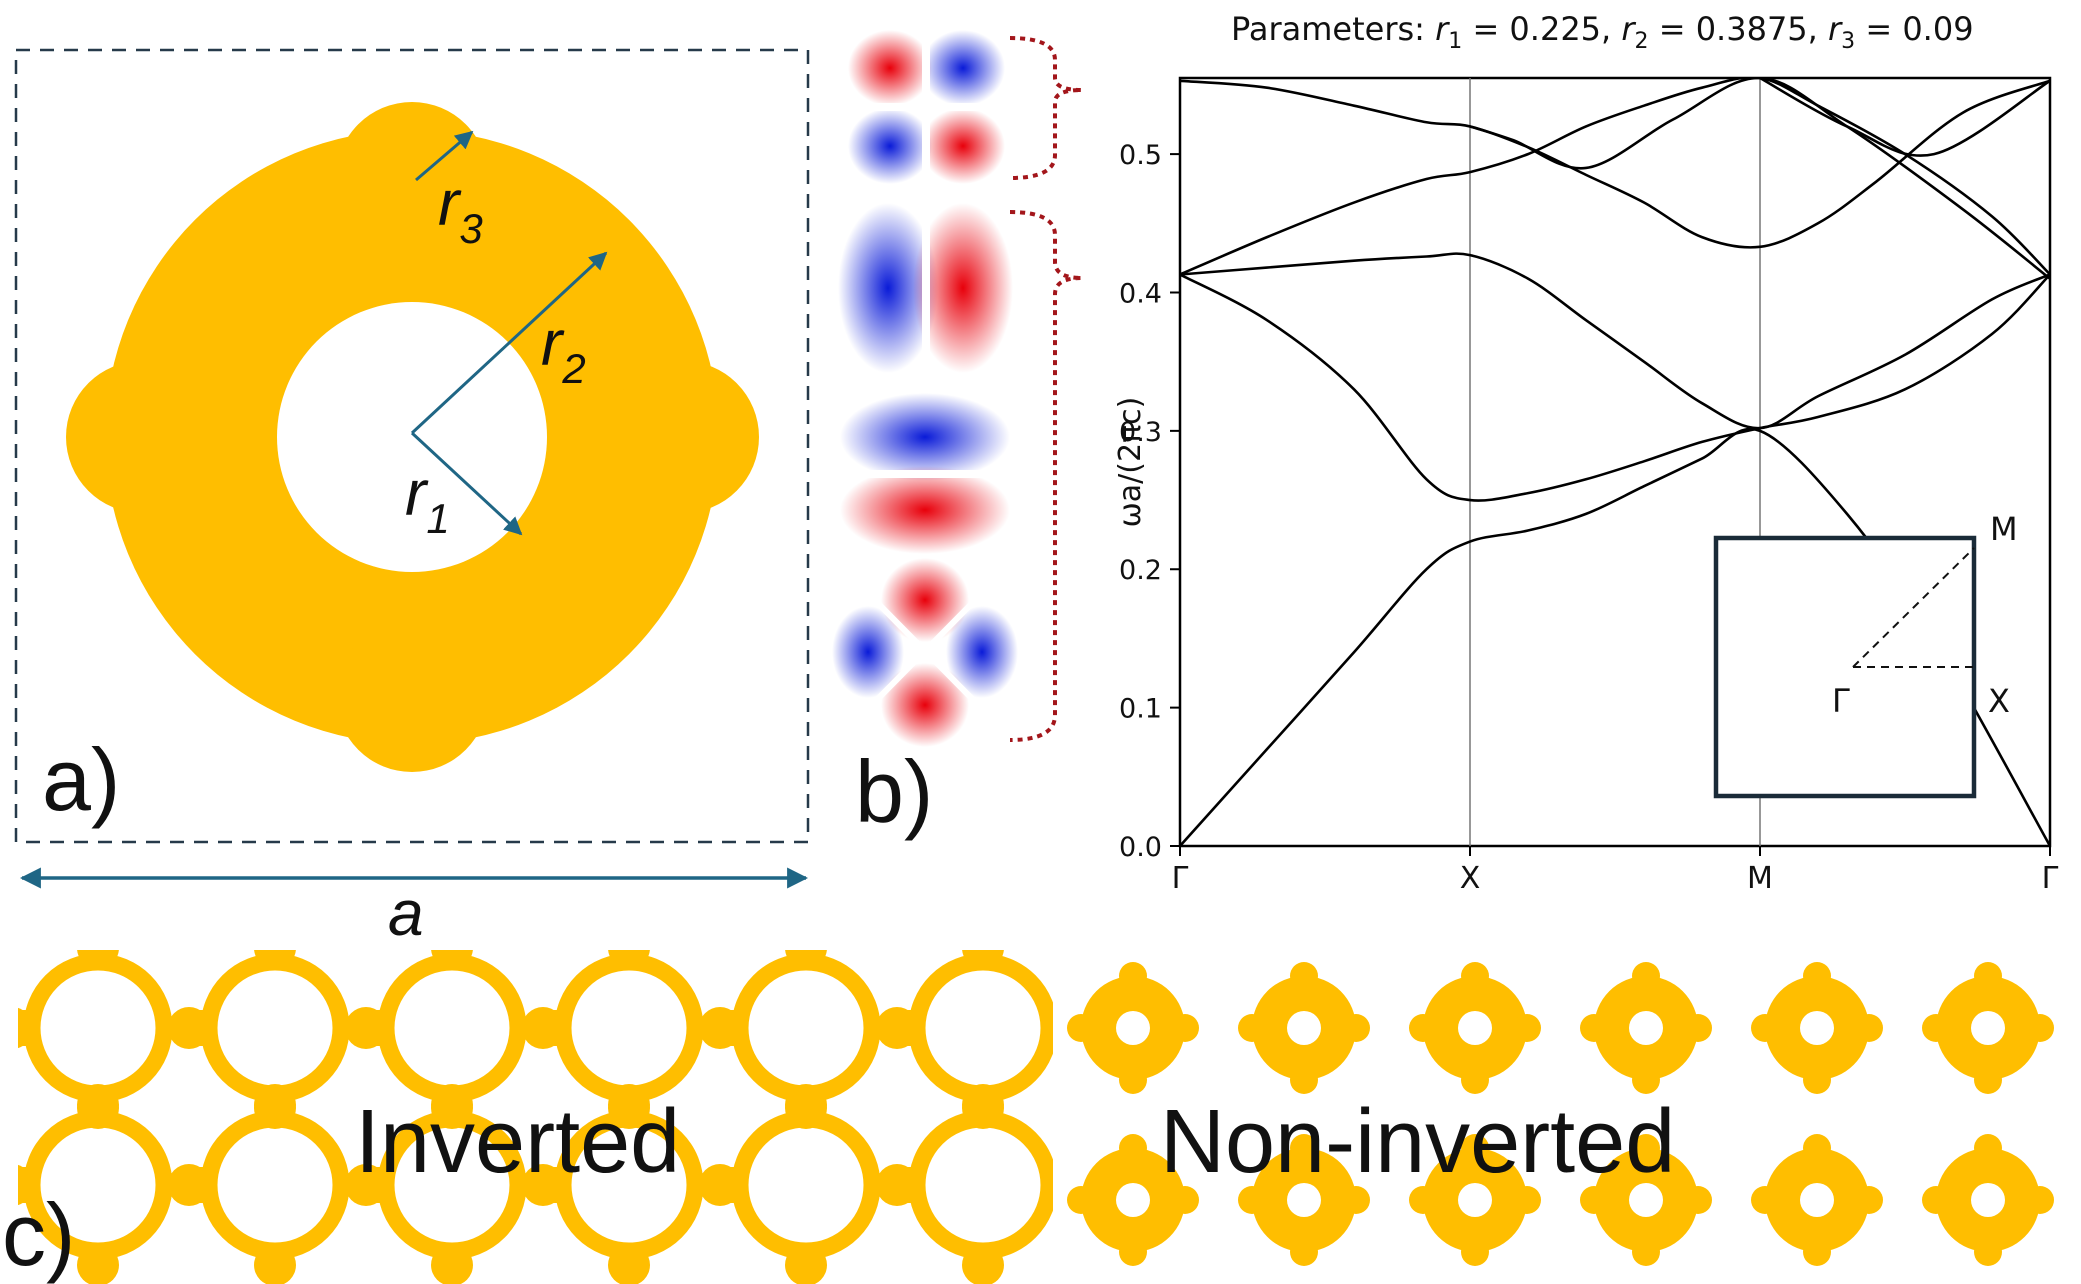 This screenshot has height=1284, width=2081. Describe the element at coordinates (444, 156) in the screenshot. I see `r3-arrow` at that location.